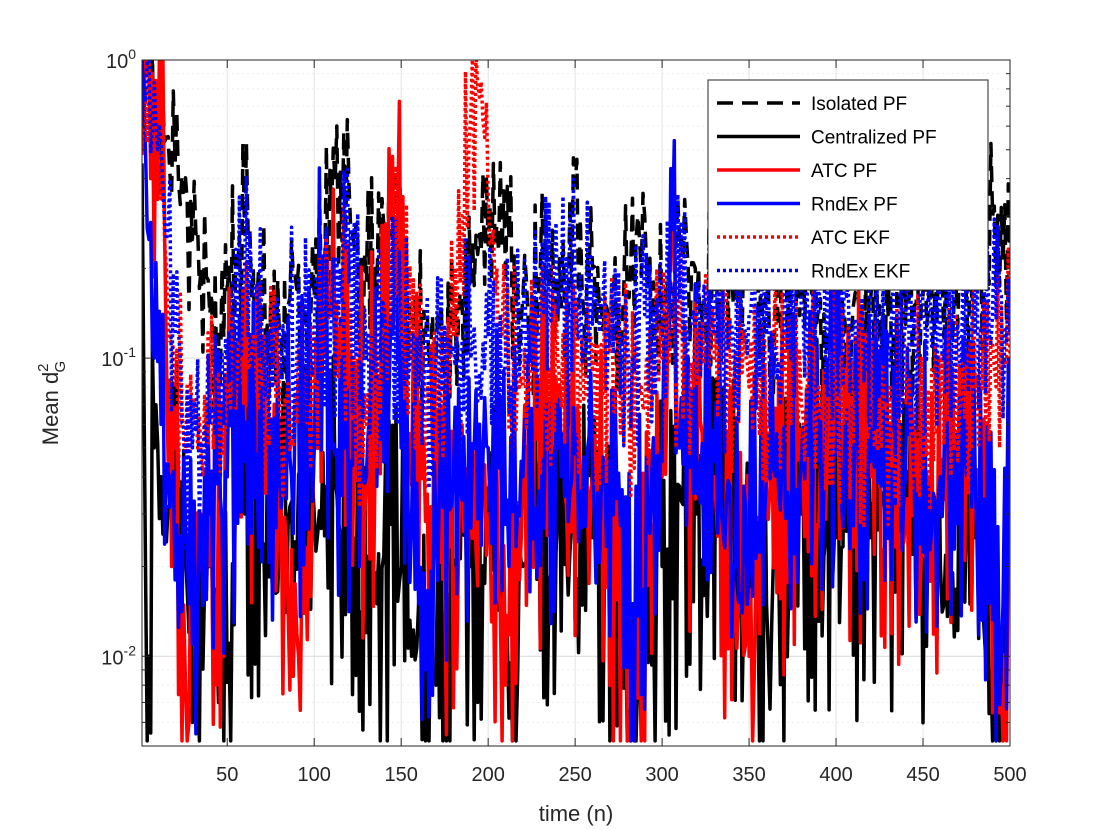 The height and width of the screenshot is (830, 1112). What do you see at coordinates (227, 775) in the screenshot?
I see `x-tick-label: 50` at bounding box center [227, 775].